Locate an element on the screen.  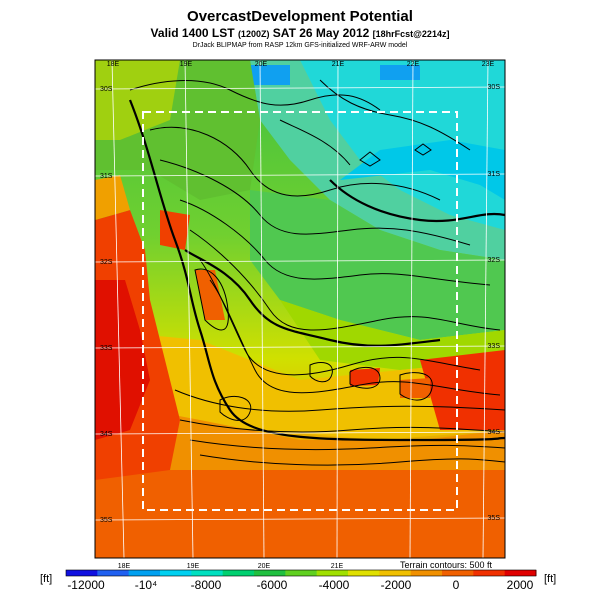
lat-label-left: 35S is located at coordinates (106, 520).